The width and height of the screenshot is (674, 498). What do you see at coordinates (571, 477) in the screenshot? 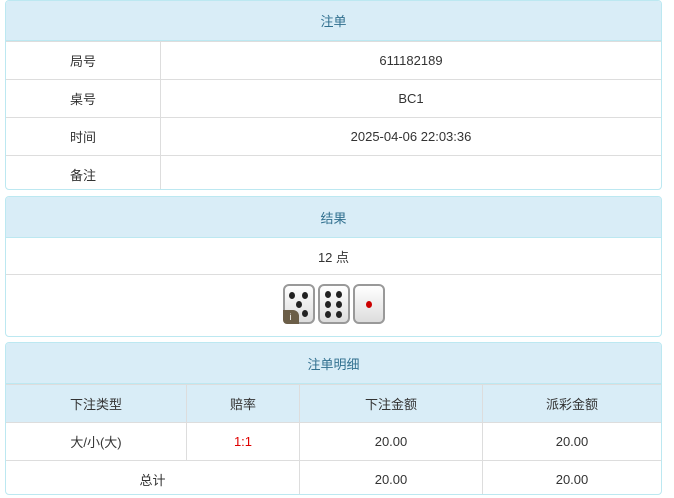
I see `total-payout: 20.00` at bounding box center [571, 477].